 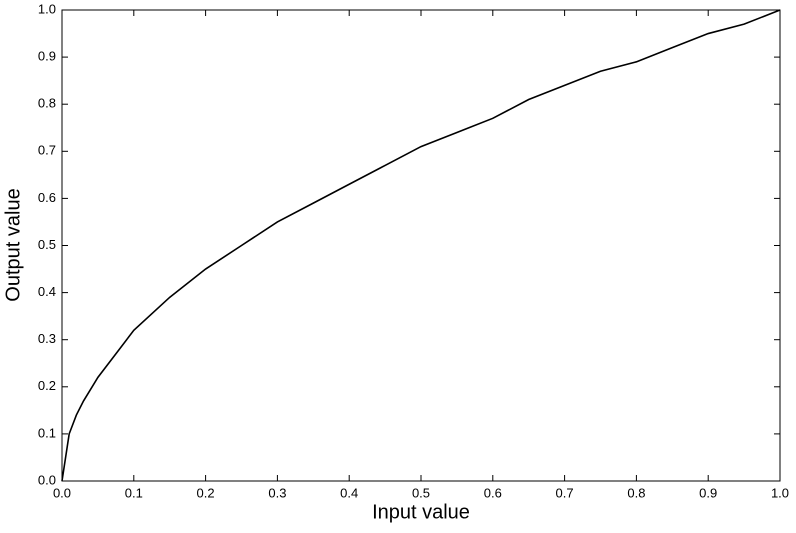 What do you see at coordinates (47, 385) in the screenshot?
I see `y-tick-label: 0.2` at bounding box center [47, 385].